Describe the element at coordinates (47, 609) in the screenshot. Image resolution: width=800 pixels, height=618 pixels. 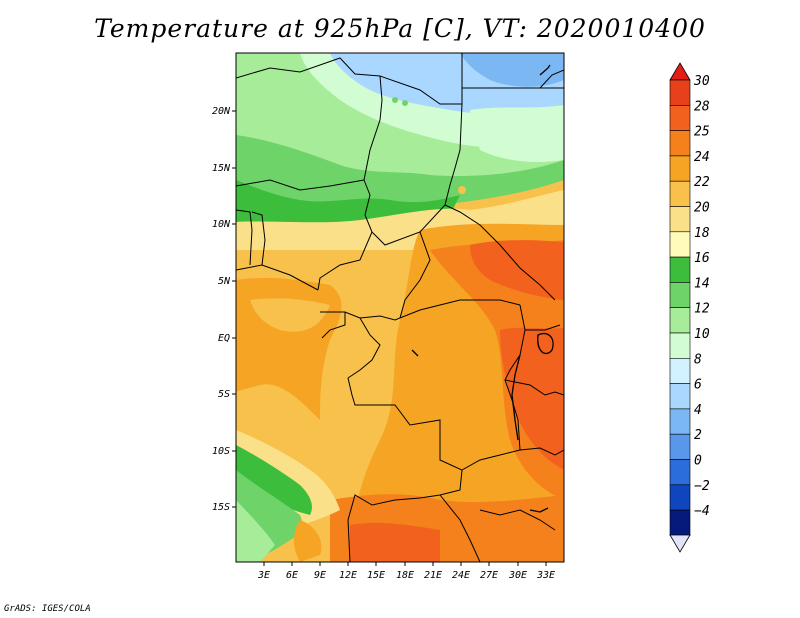
I see `grads-credit: GrADS: IGES/COLA` at that location.